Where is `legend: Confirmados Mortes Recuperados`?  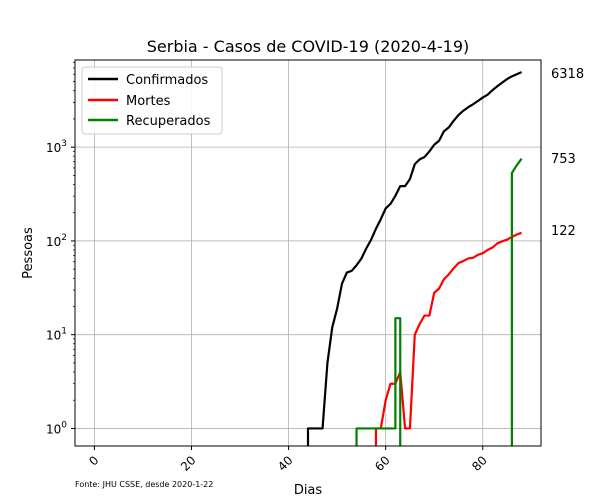 legend: Confirmados Mortes Recuperados is located at coordinates (152, 100).